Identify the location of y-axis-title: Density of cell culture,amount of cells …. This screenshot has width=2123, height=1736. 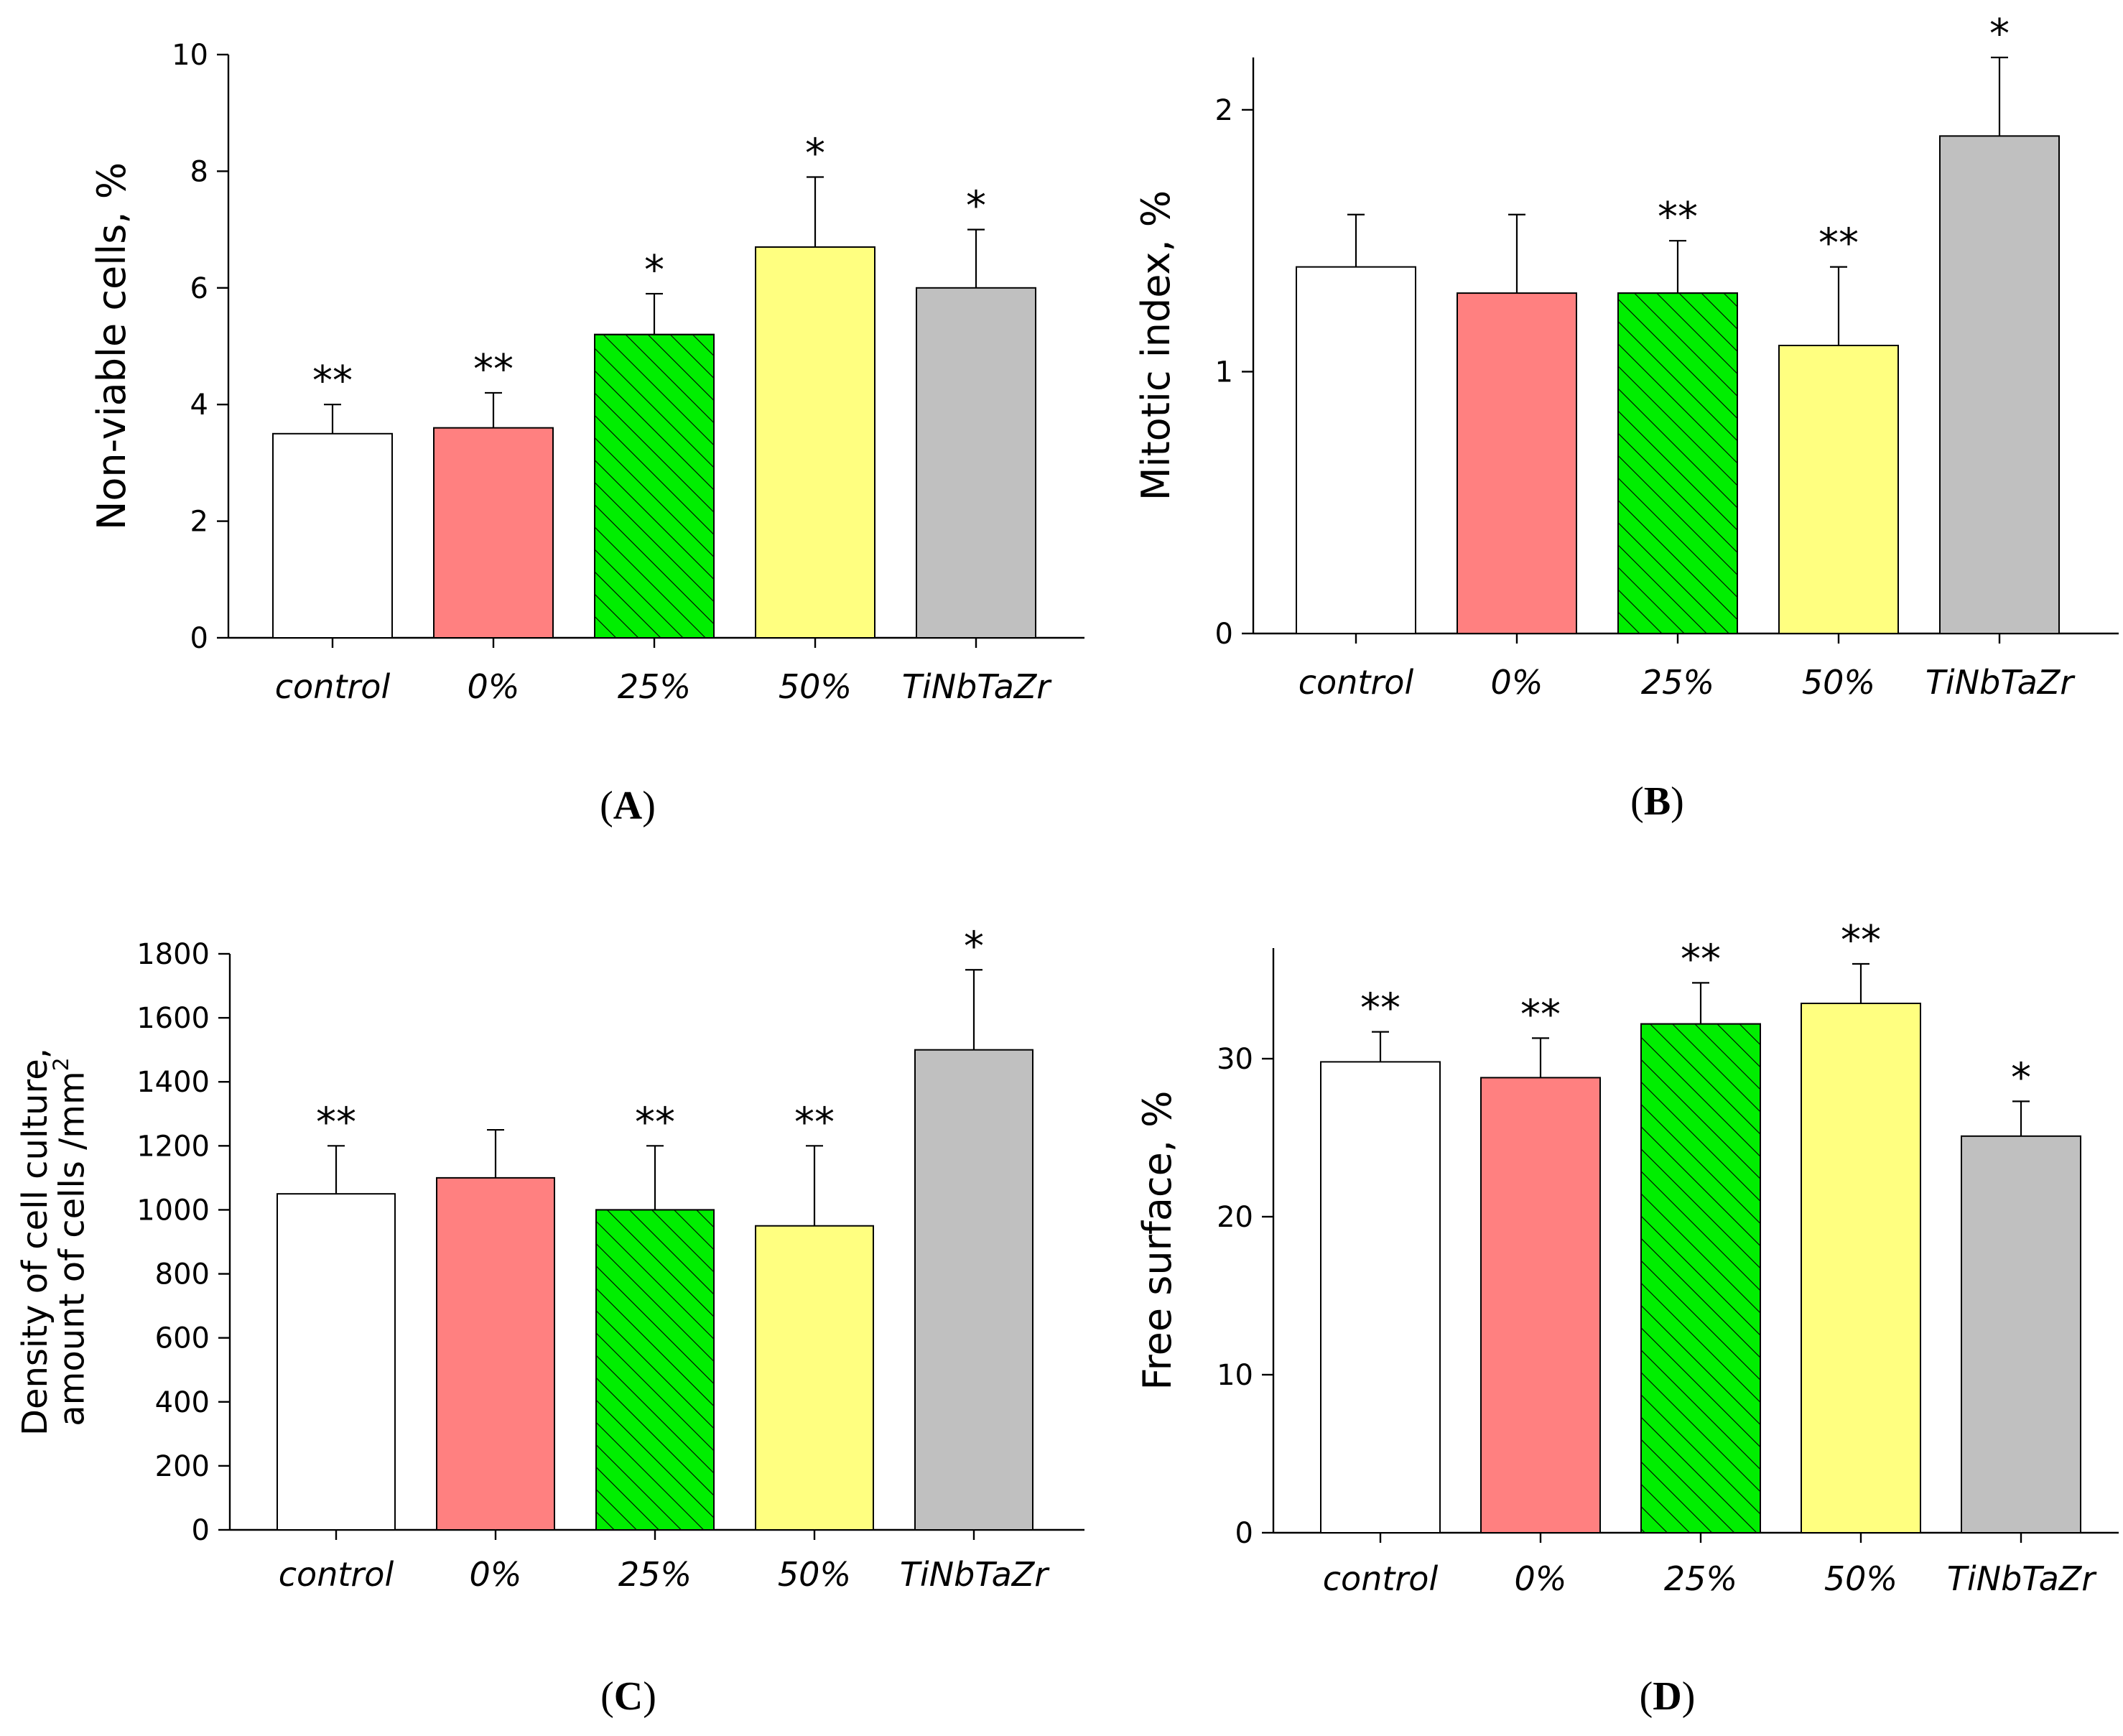
(54, 1242).